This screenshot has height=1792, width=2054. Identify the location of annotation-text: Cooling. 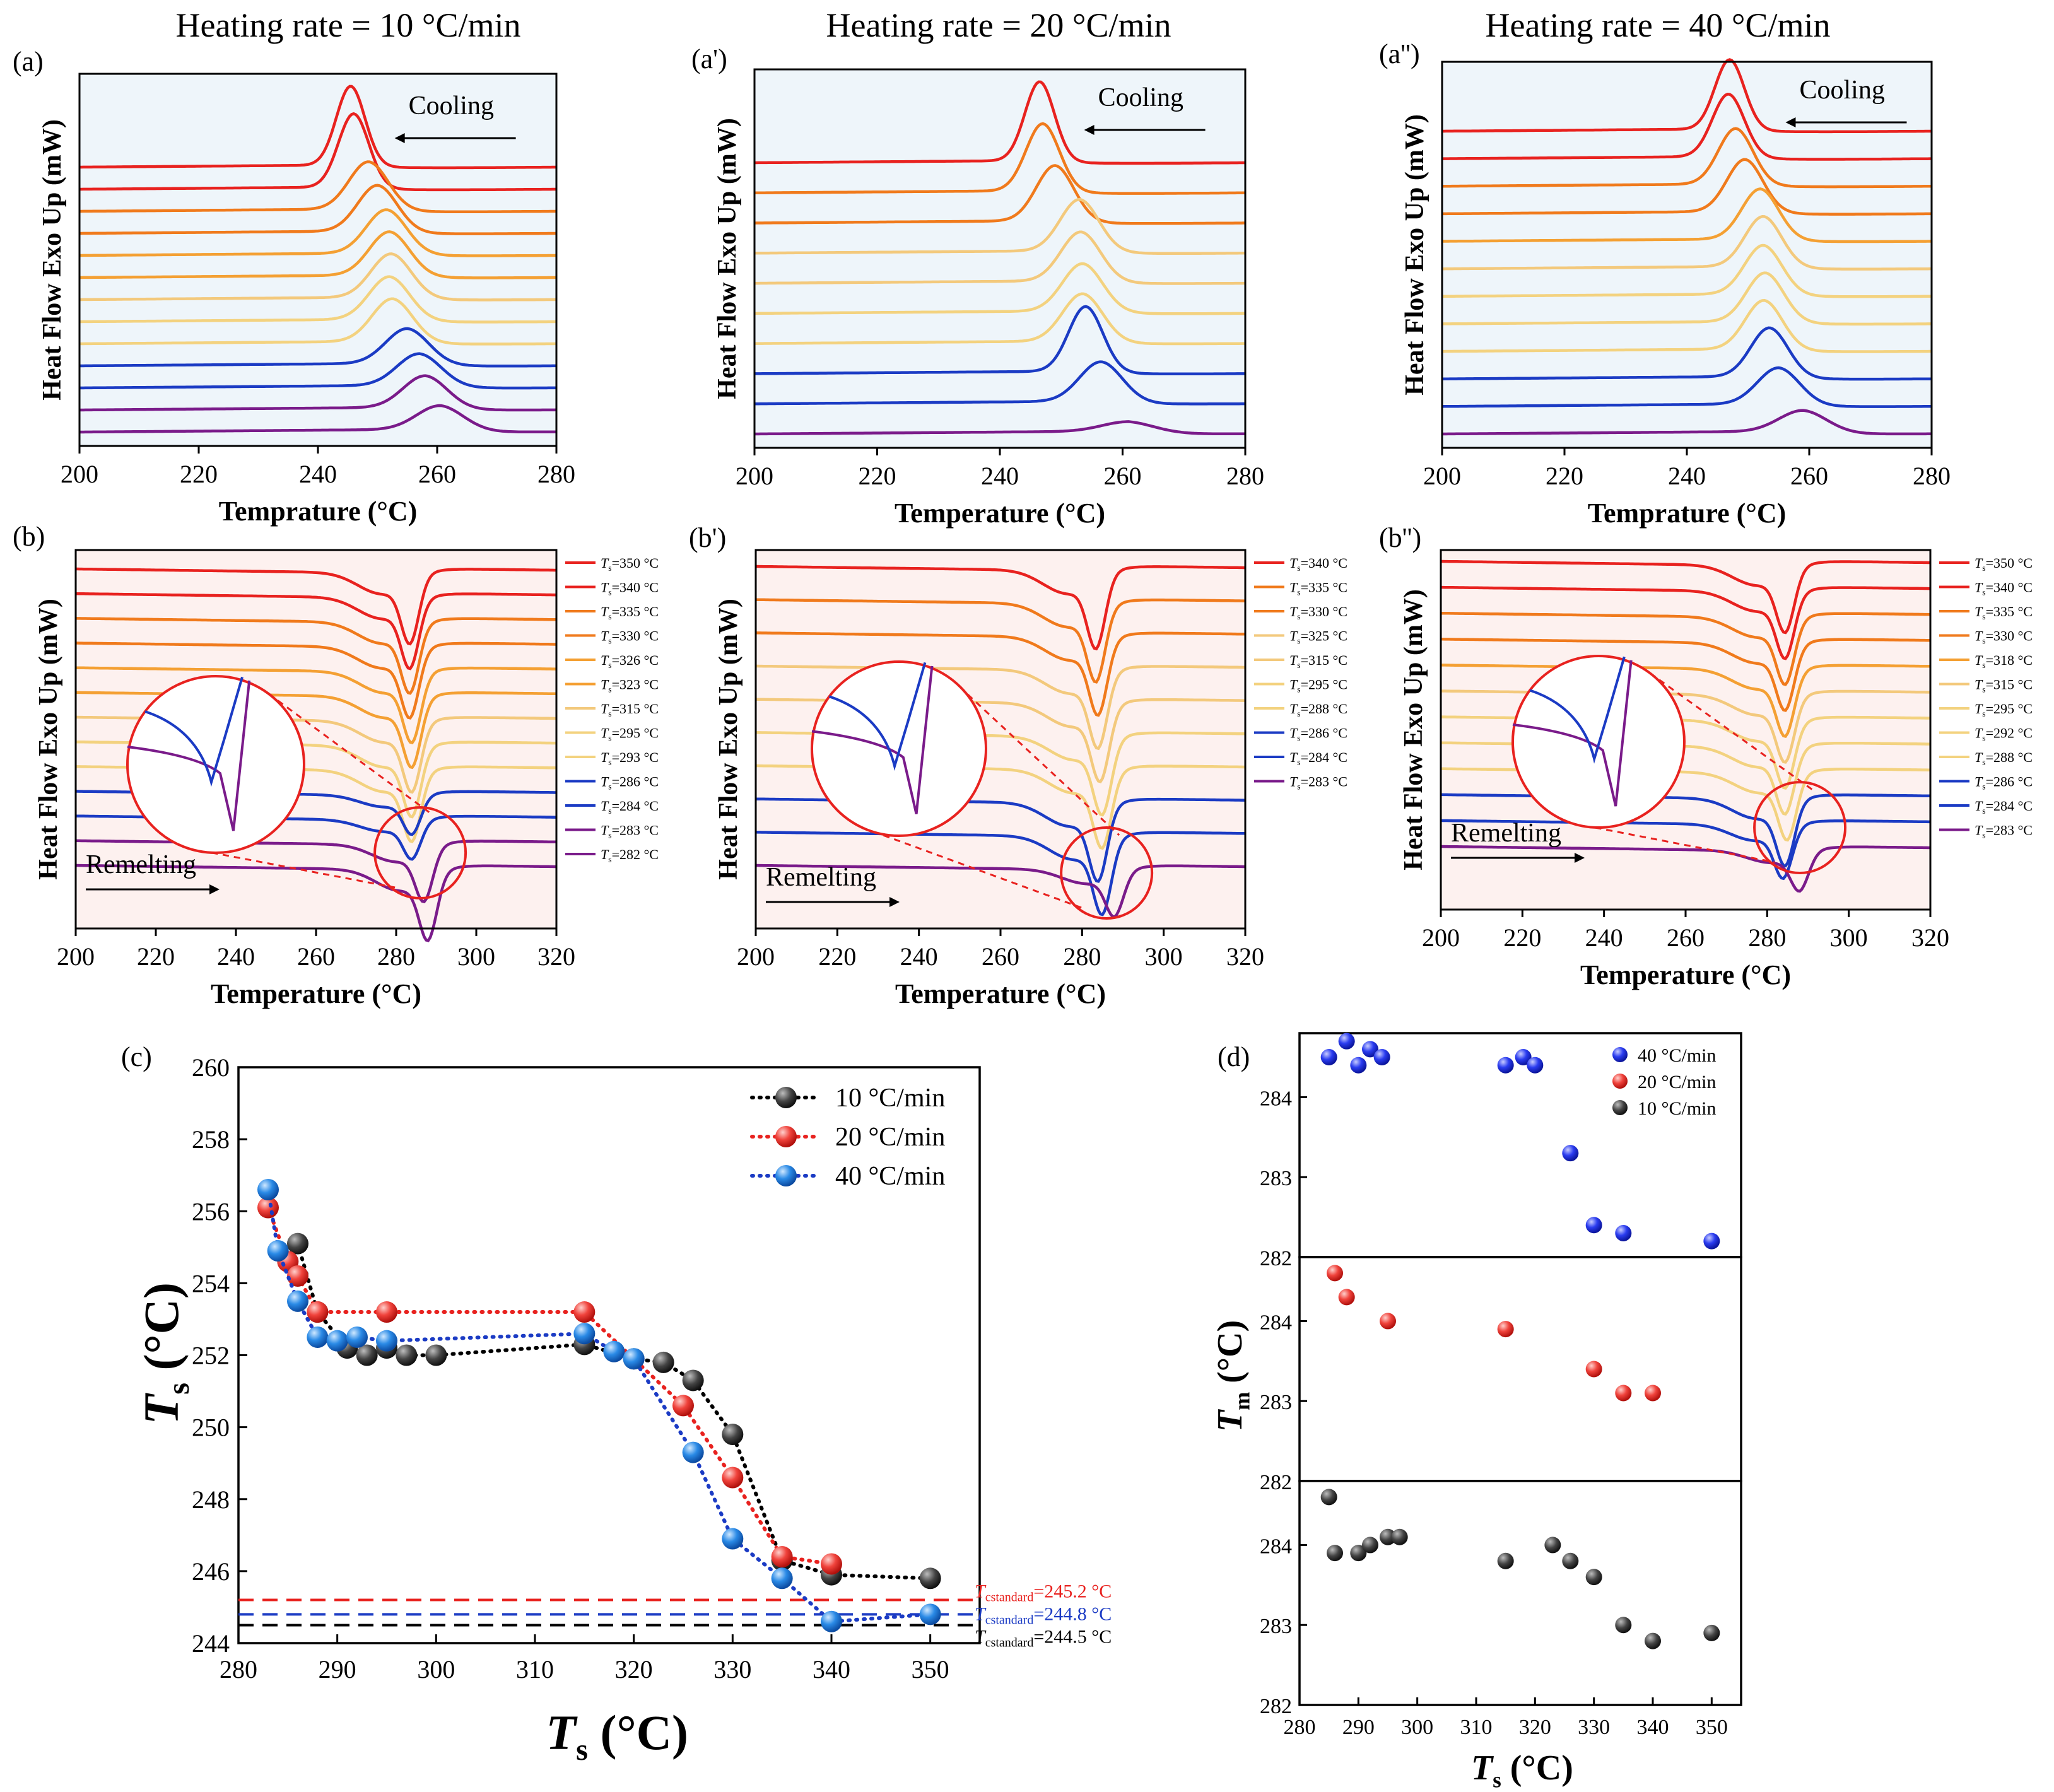
(1841, 90).